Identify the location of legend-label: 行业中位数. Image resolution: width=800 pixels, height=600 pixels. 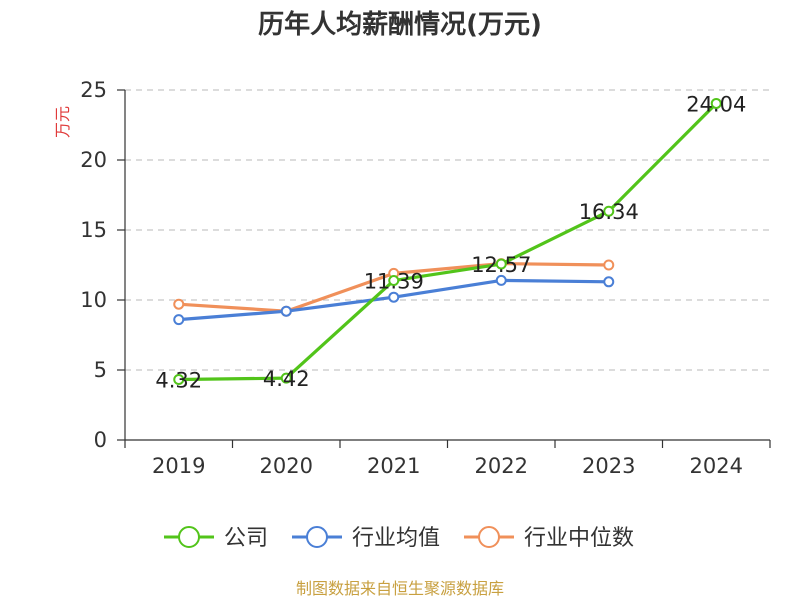
(579, 538).